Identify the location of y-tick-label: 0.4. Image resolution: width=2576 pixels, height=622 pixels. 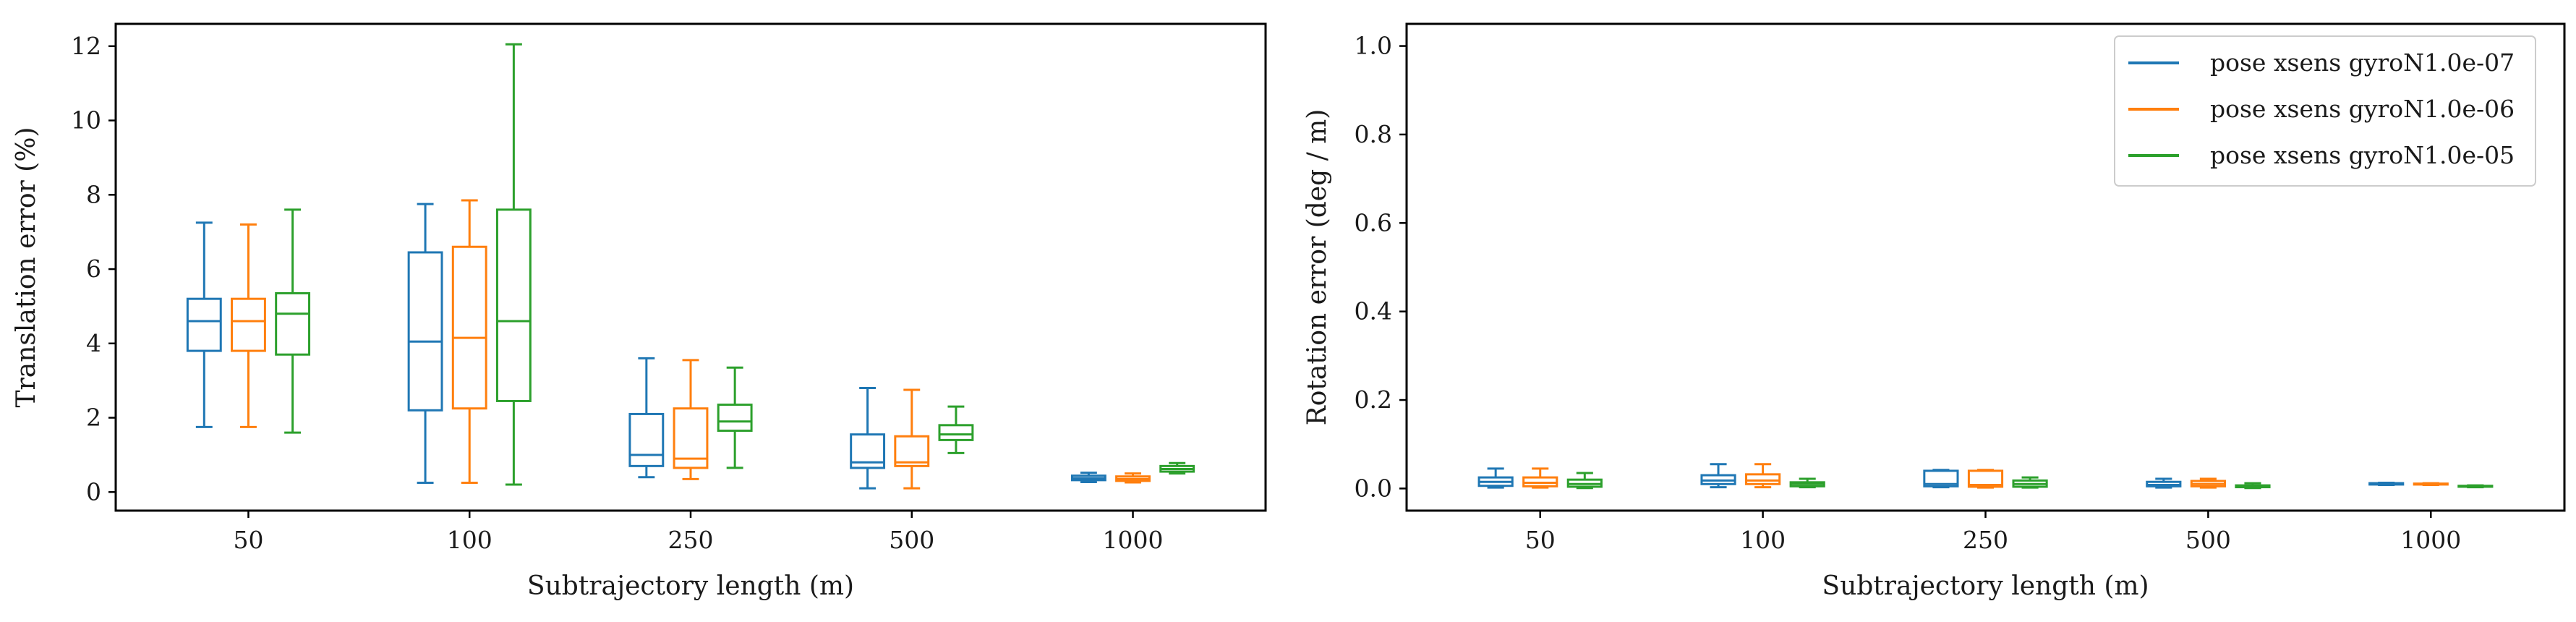
(1373, 311).